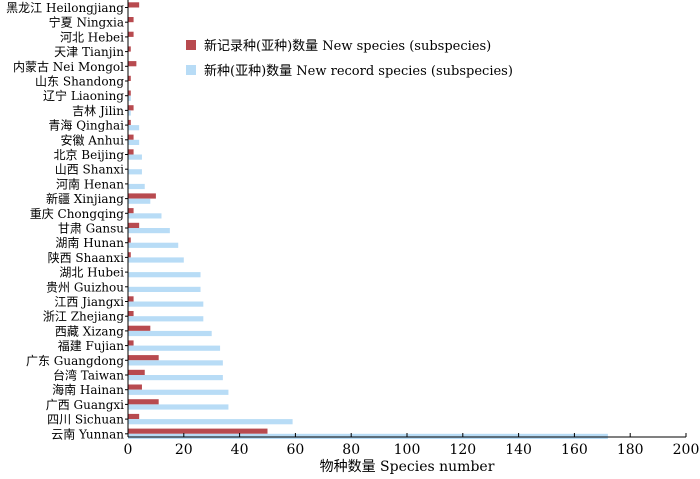 This screenshot has width=700, height=479. Describe the element at coordinates (85, 198) in the screenshot. I see `category-label: 新疆 Xinjiang` at that location.